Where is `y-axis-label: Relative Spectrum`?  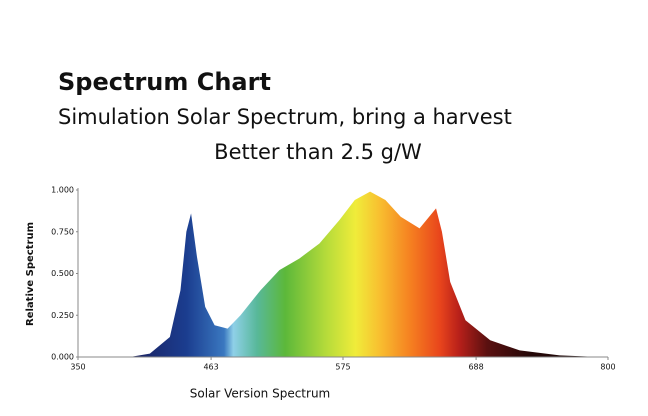
y-axis-label: Relative Spectrum is located at coordinates (30, 274).